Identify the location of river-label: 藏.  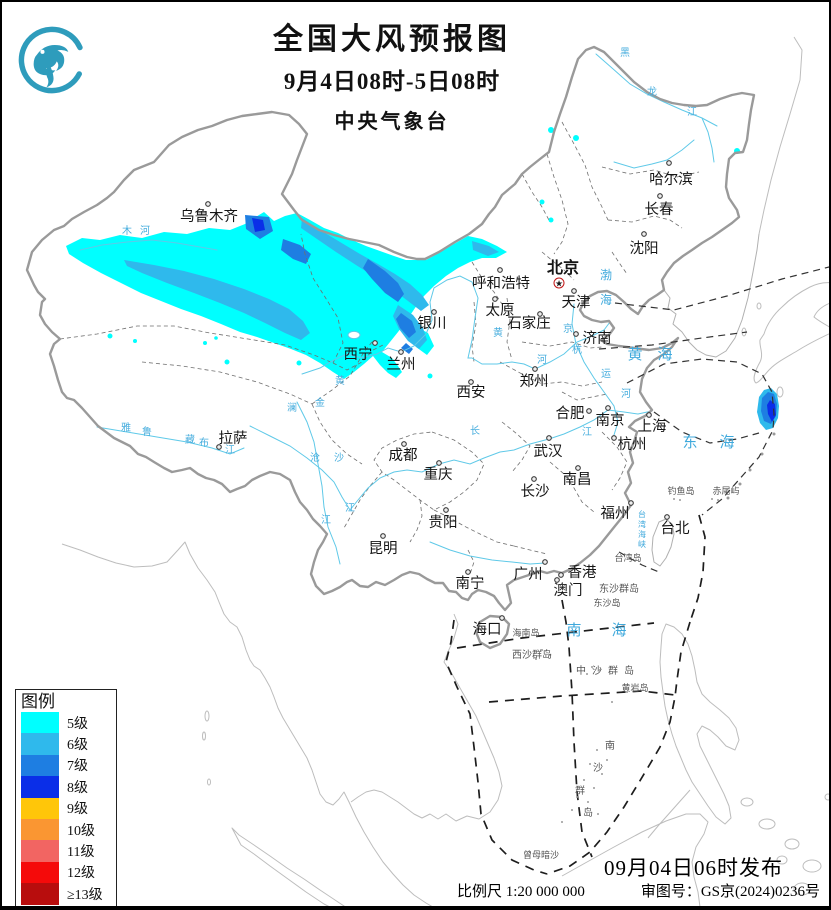
(190, 440).